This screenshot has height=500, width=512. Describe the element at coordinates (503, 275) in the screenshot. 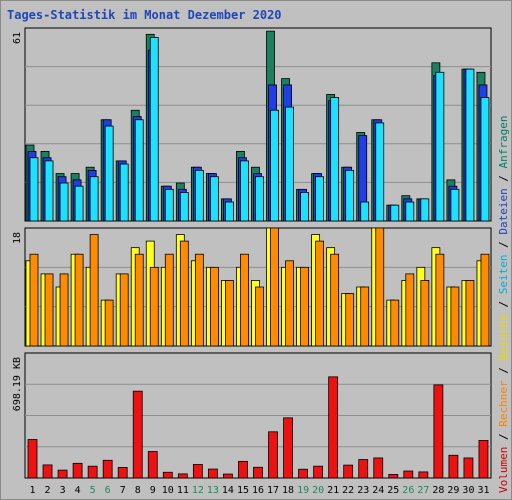

I see `legend-item-seiten: Seiten` at that location.